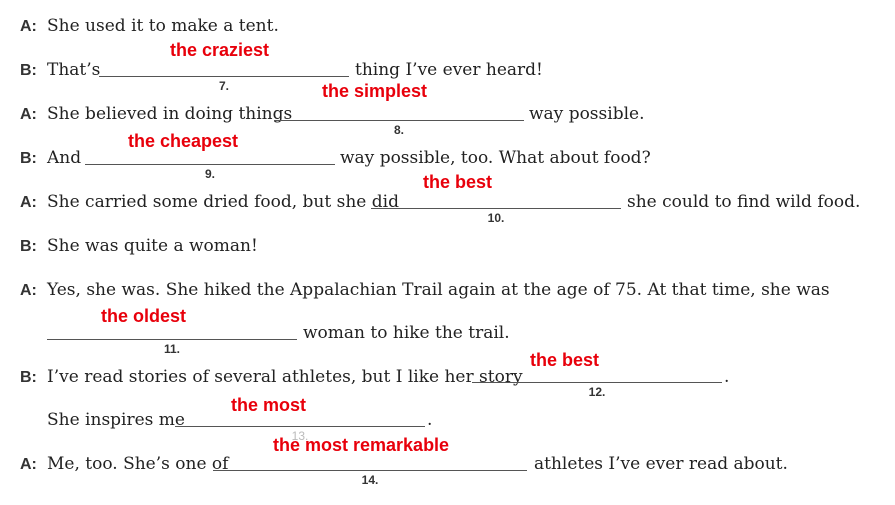 This screenshot has height=505, width=895. What do you see at coordinates (209, 174) in the screenshot?
I see `blank-number: 9.` at bounding box center [209, 174].